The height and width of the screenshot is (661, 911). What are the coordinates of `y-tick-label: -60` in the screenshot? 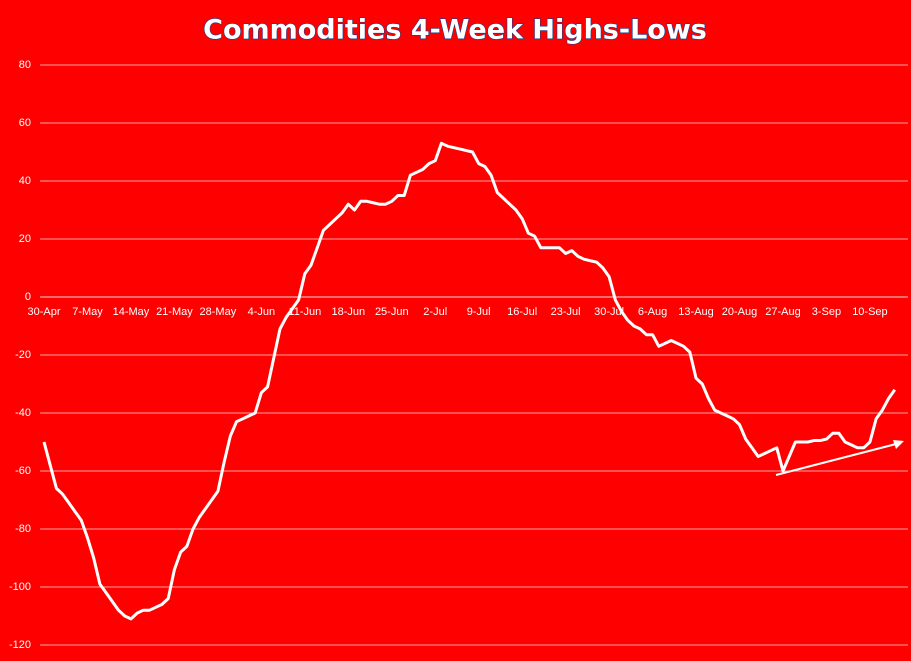 It's located at (23, 471).